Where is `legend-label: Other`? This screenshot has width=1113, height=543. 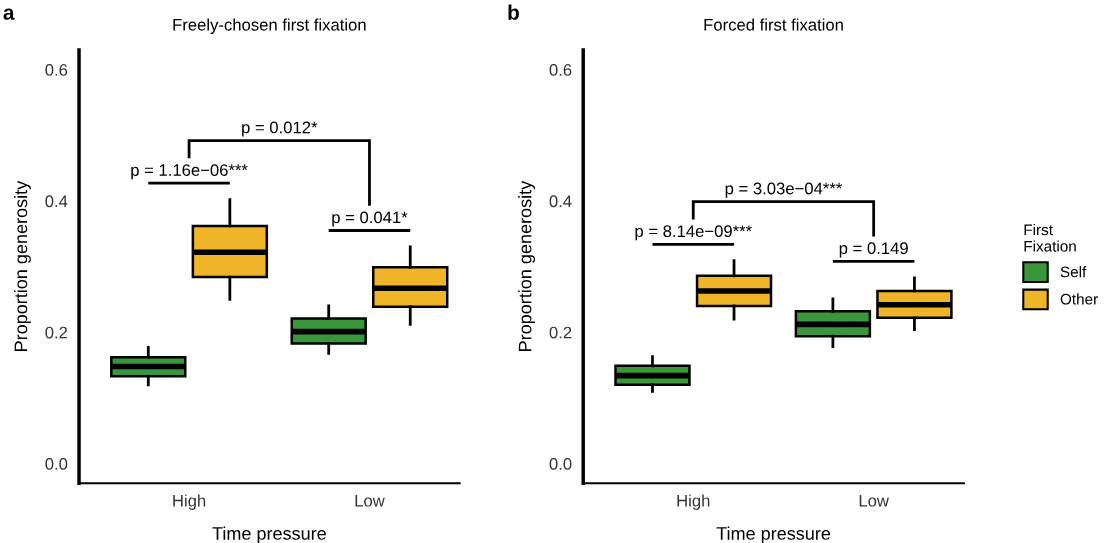
legend-label: Other is located at coordinates (1079, 299).